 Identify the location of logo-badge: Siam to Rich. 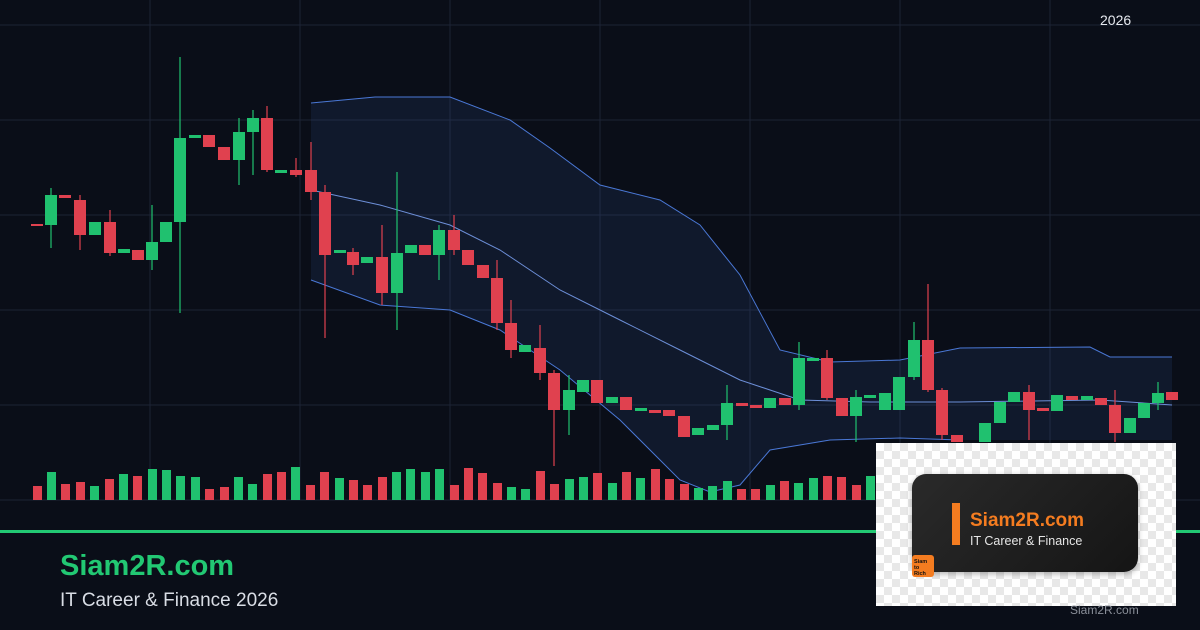
(923, 566).